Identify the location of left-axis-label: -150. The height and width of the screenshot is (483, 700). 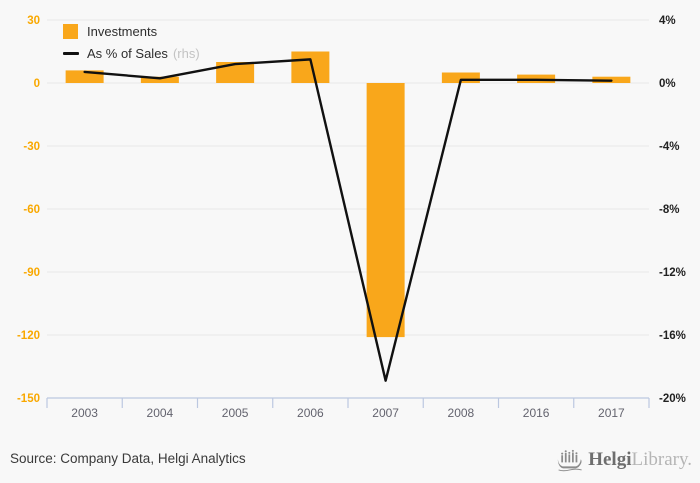
(28, 399).